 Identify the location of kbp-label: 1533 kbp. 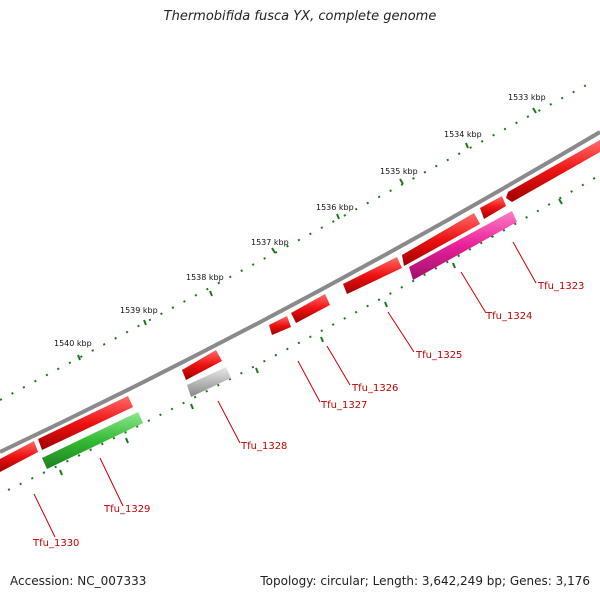
(527, 97).